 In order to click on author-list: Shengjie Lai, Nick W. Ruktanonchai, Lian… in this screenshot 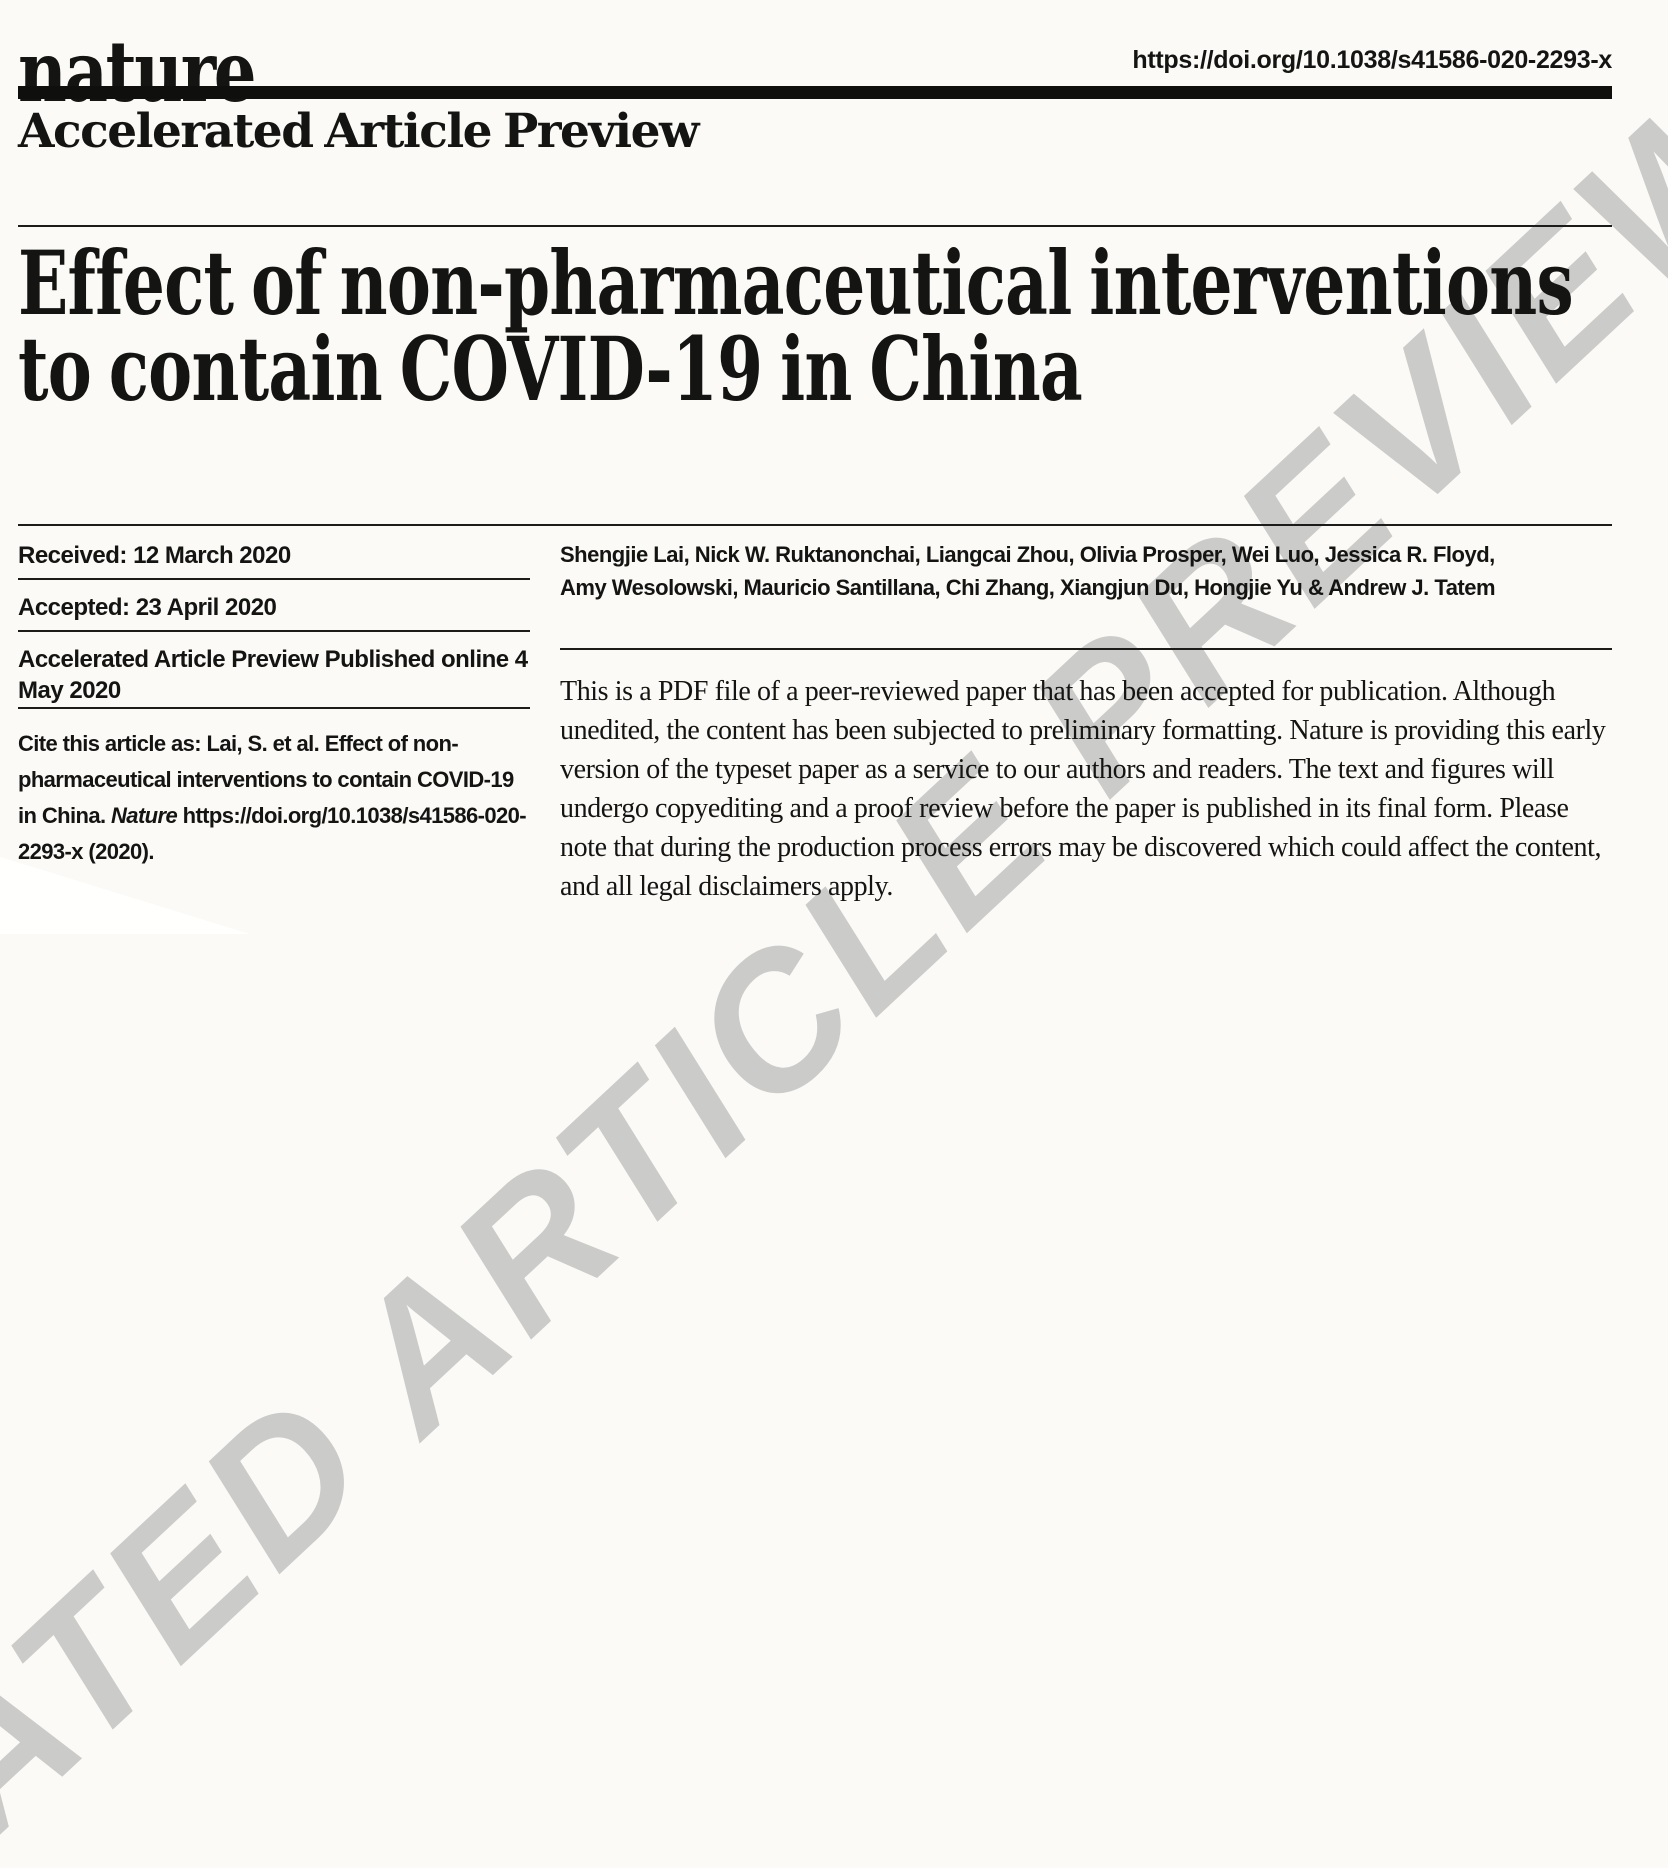, I will do `click(1090, 571)`.